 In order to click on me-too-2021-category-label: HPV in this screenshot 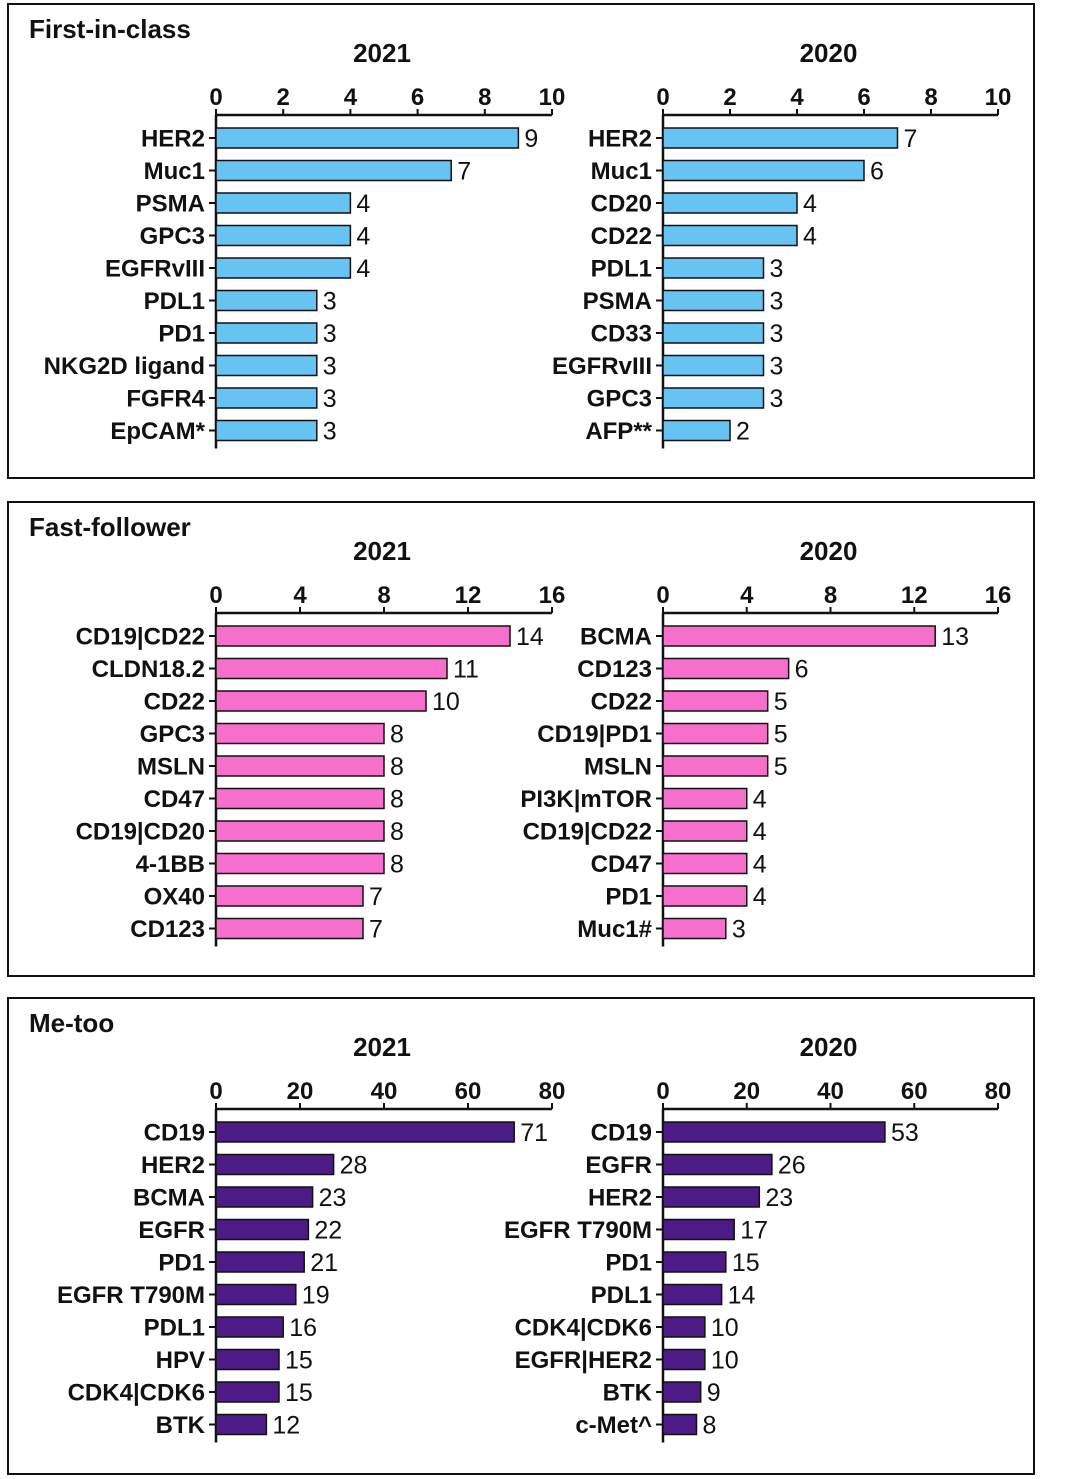, I will do `click(180, 1360)`.